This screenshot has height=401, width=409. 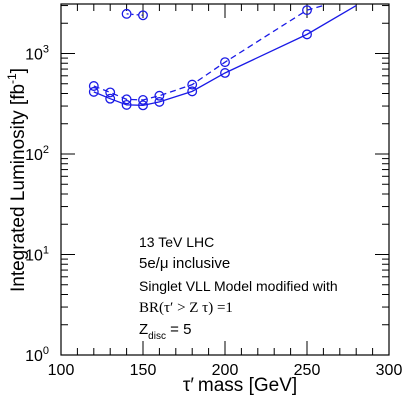 What do you see at coordinates (189, 385) in the screenshot?
I see `x-axis-label-prefix: τ′` at bounding box center [189, 385].